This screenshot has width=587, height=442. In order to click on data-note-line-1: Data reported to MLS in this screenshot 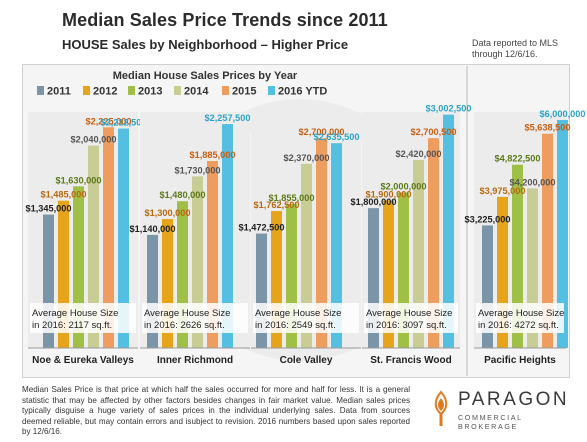, I will do `click(515, 43)`.